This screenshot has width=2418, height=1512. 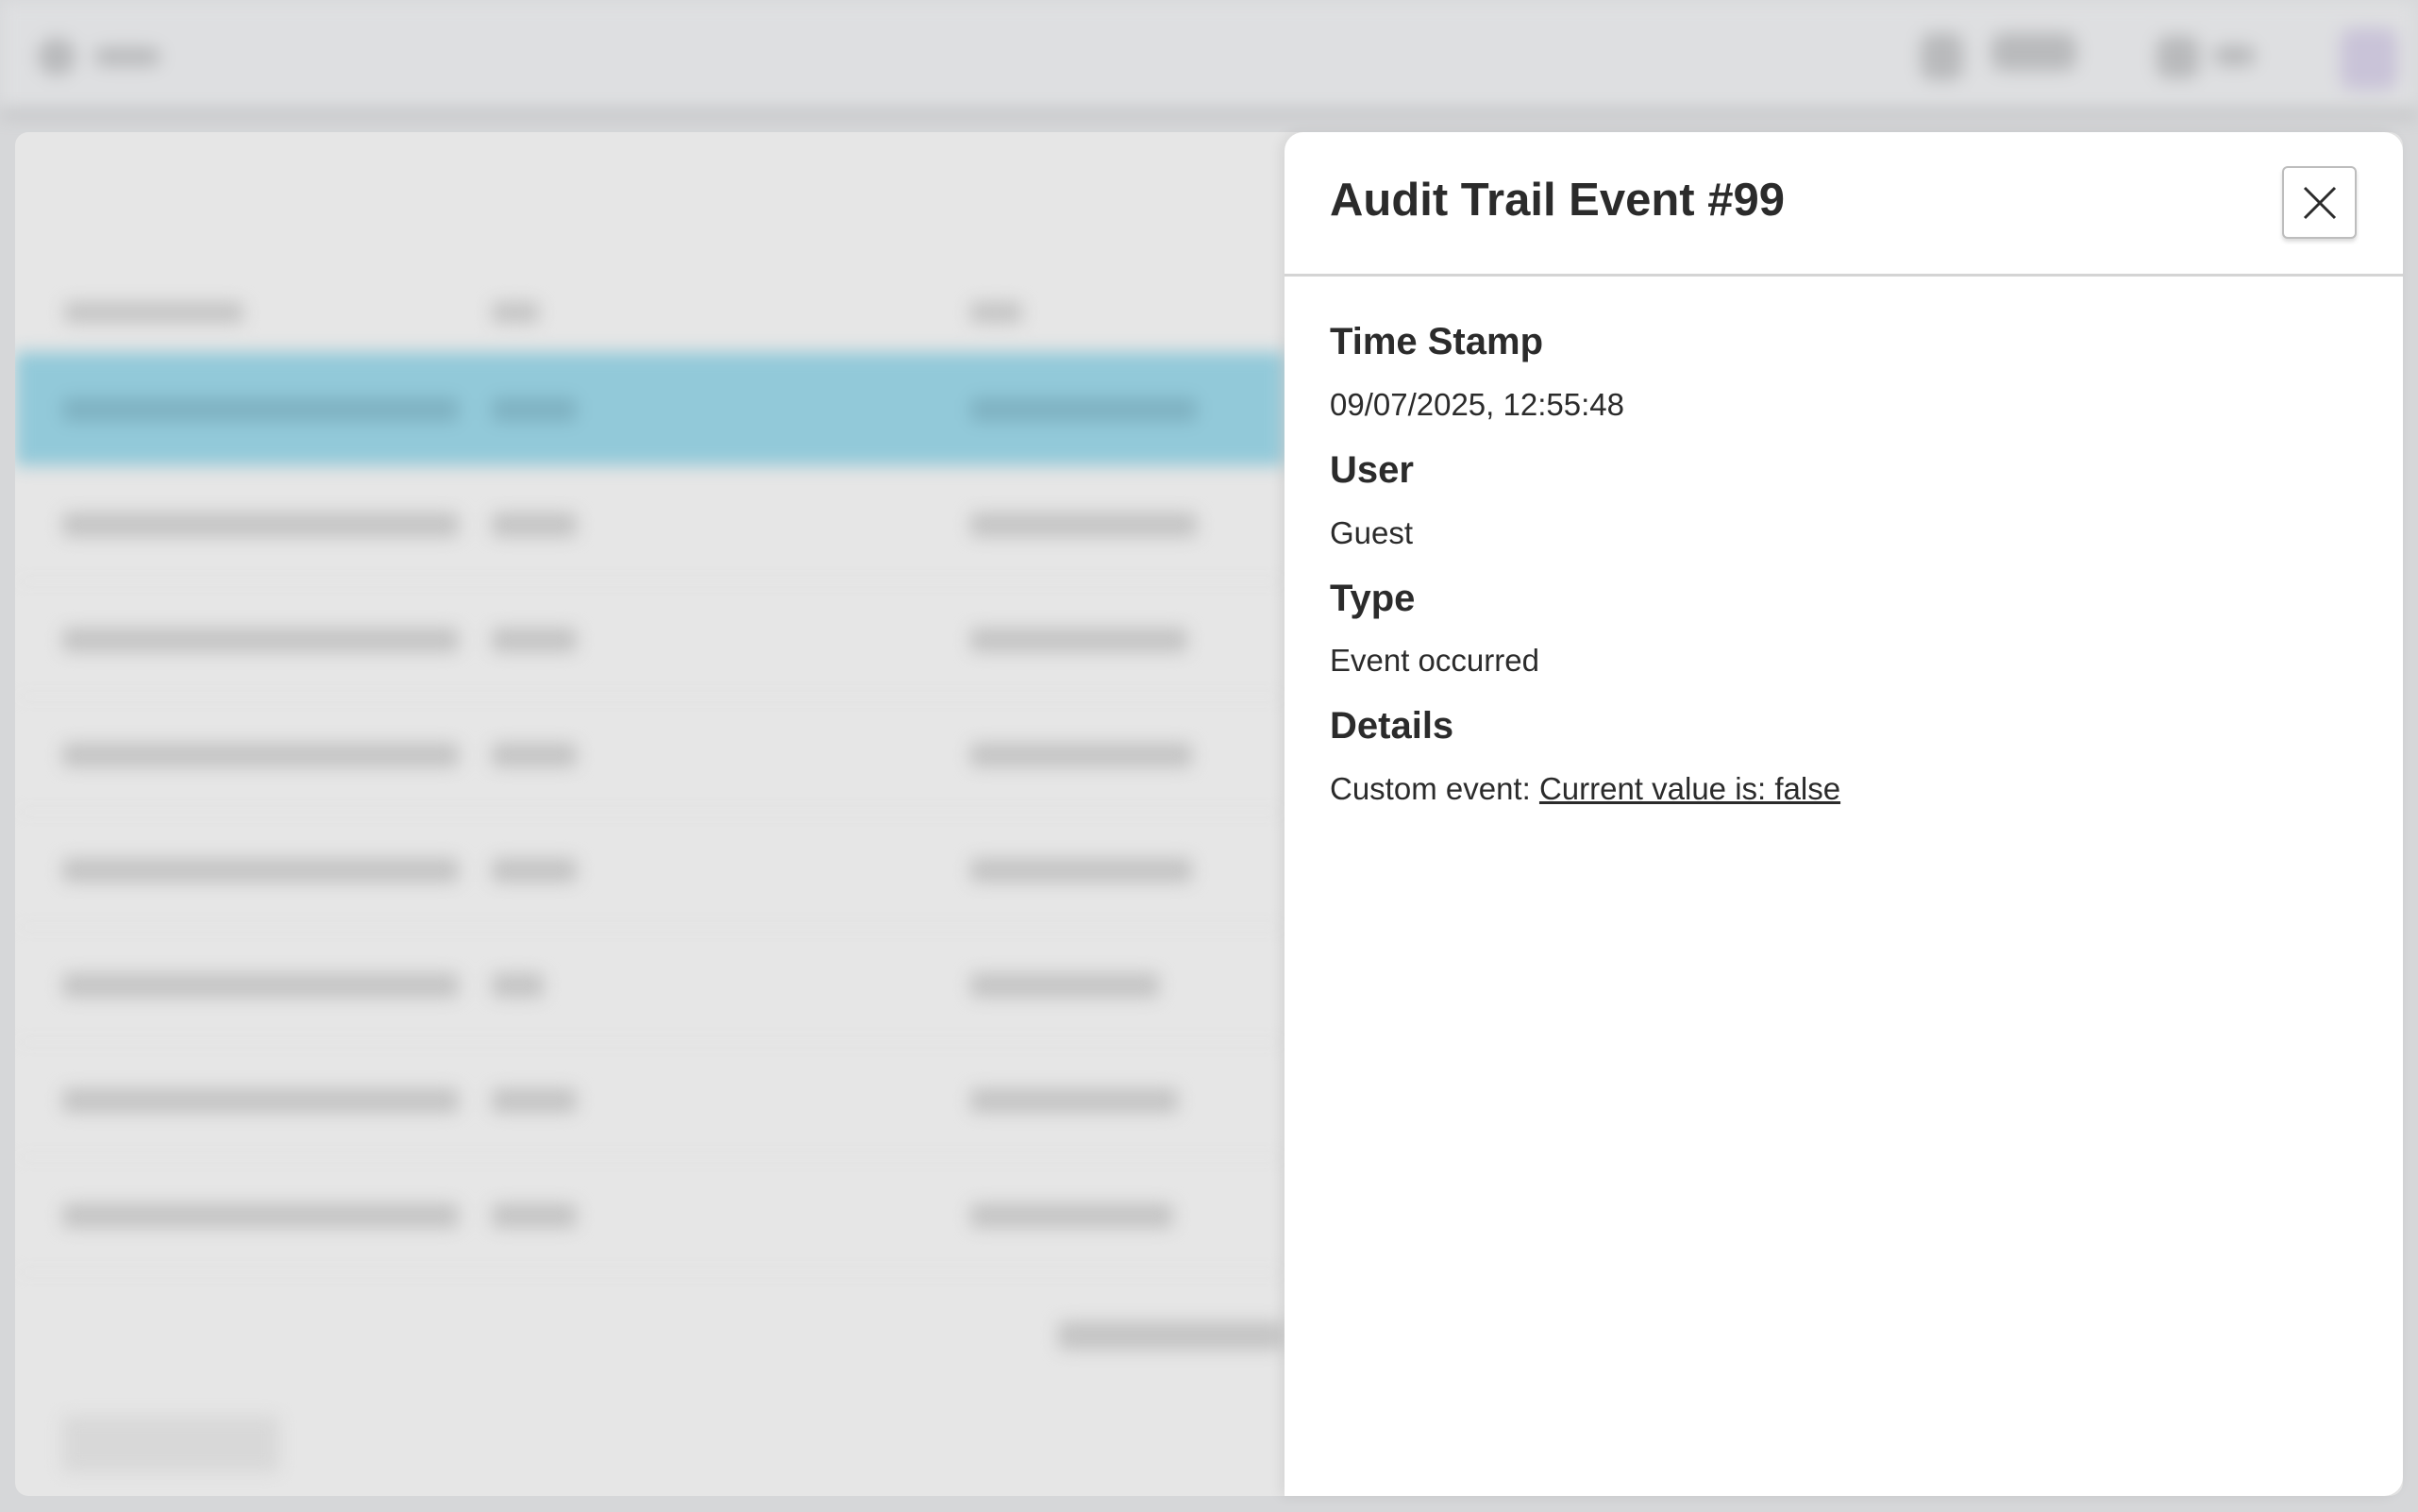 I want to click on panel-title: Audit Trail Event #99, so click(x=1557, y=200).